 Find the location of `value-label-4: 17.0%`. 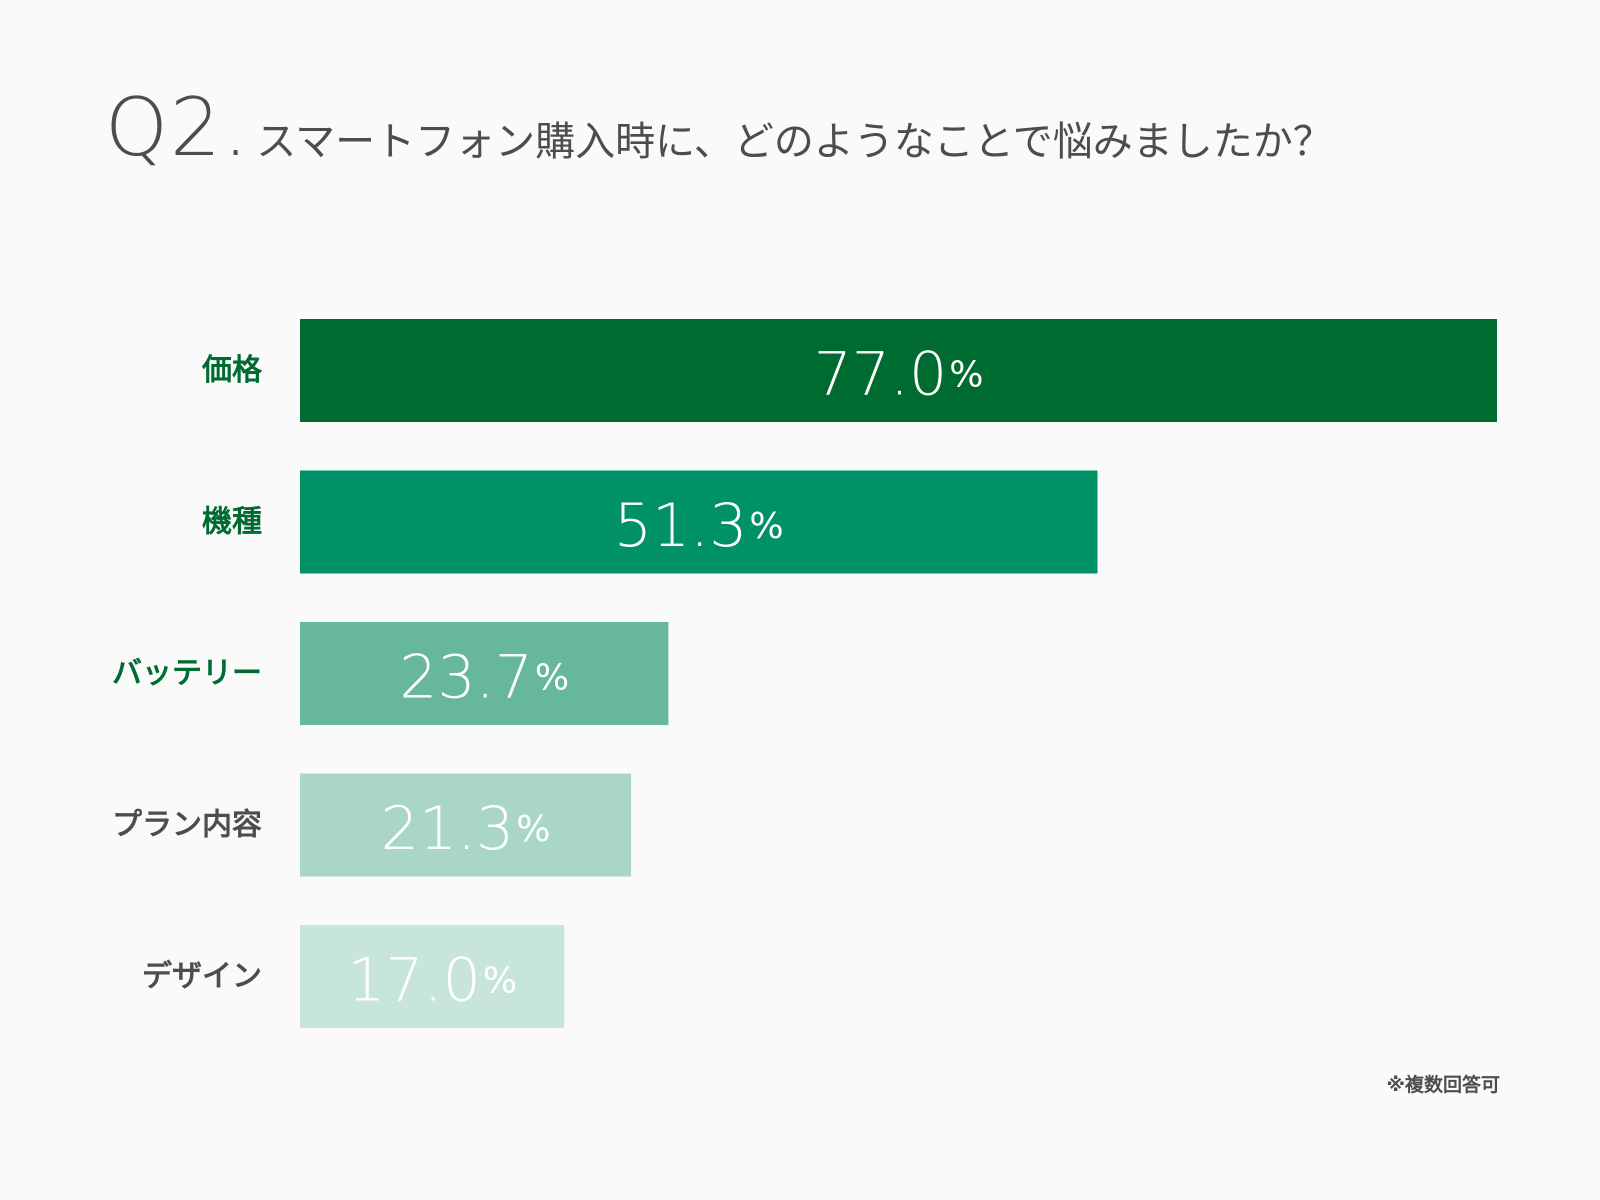

value-label-4: 17.0% is located at coordinates (432, 981).